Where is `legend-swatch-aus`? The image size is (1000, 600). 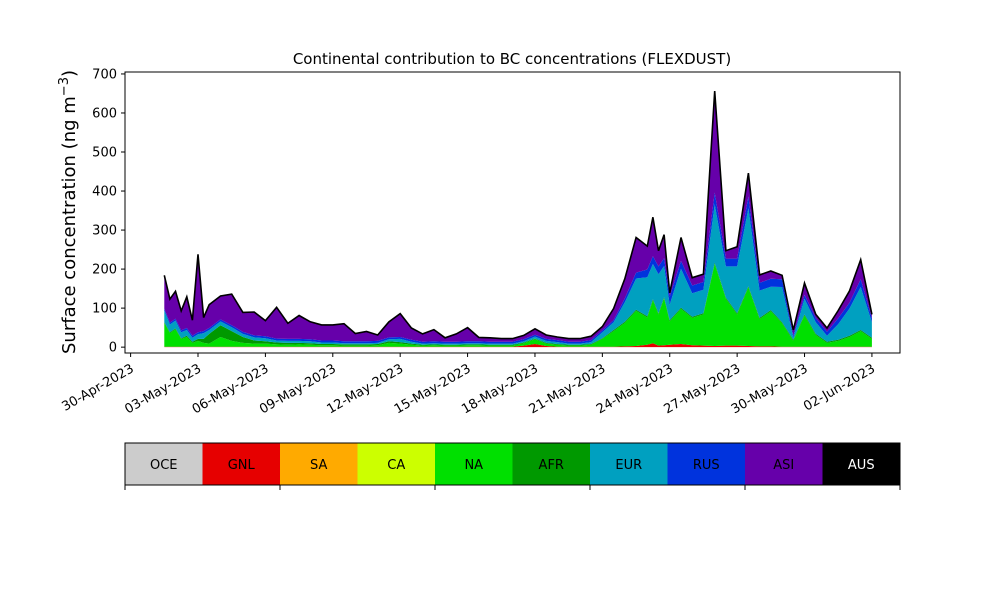
legend-swatch-aus is located at coordinates (861, 464).